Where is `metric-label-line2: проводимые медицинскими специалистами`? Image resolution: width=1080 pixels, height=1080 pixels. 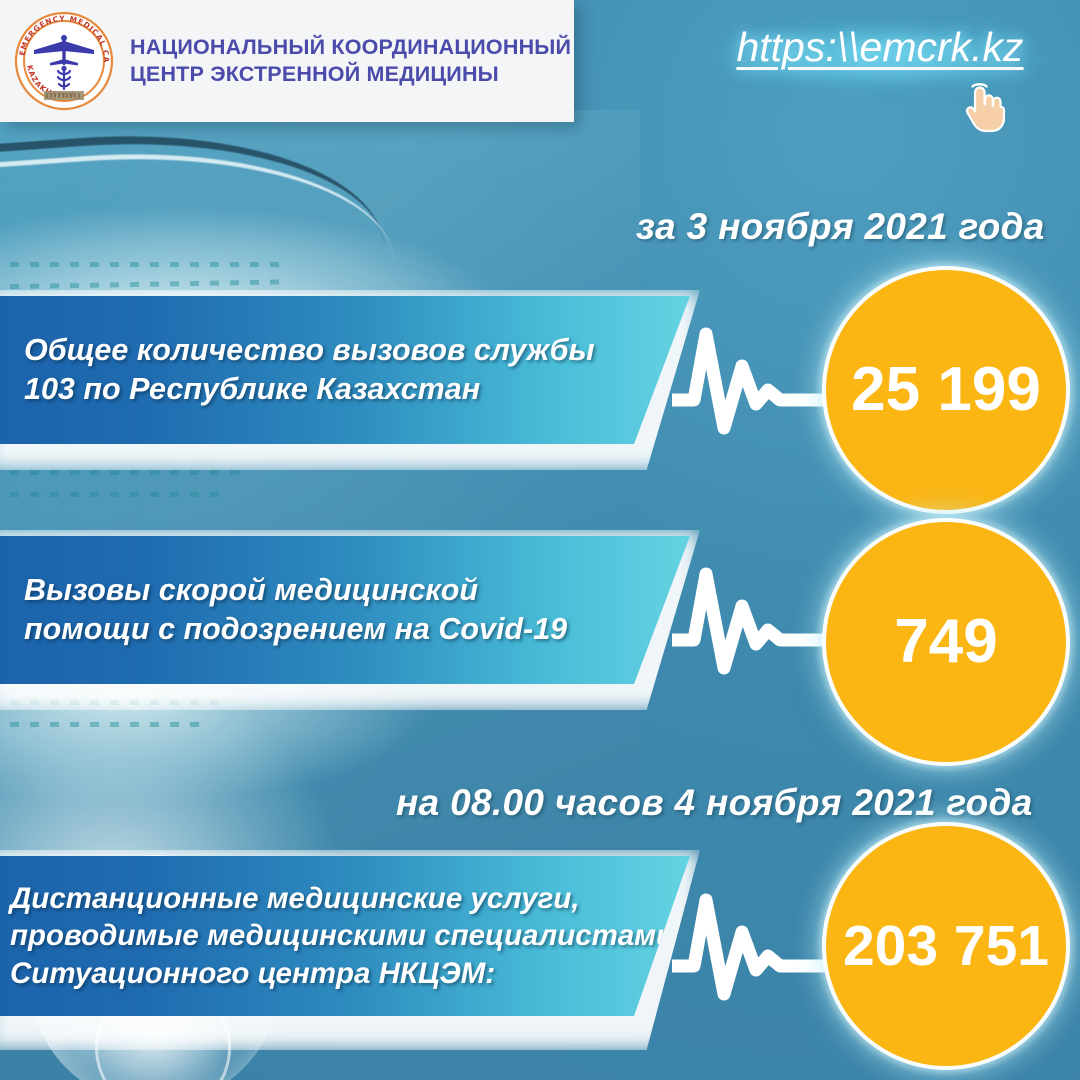
metric-label-line2: проводимые медицинскими специалистами is located at coordinates (342, 936).